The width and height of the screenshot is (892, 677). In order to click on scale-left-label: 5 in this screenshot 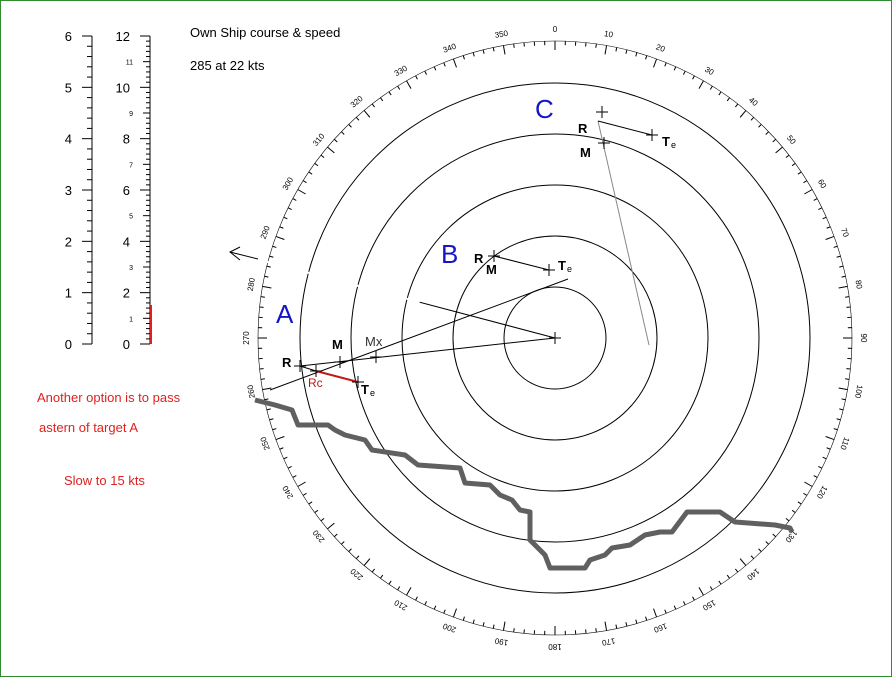, I will do `click(68, 87)`.